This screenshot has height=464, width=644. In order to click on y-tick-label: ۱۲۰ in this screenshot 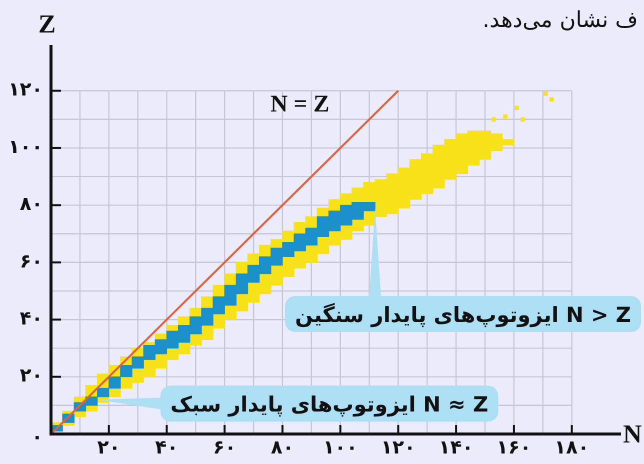, I will do `click(25, 89)`.